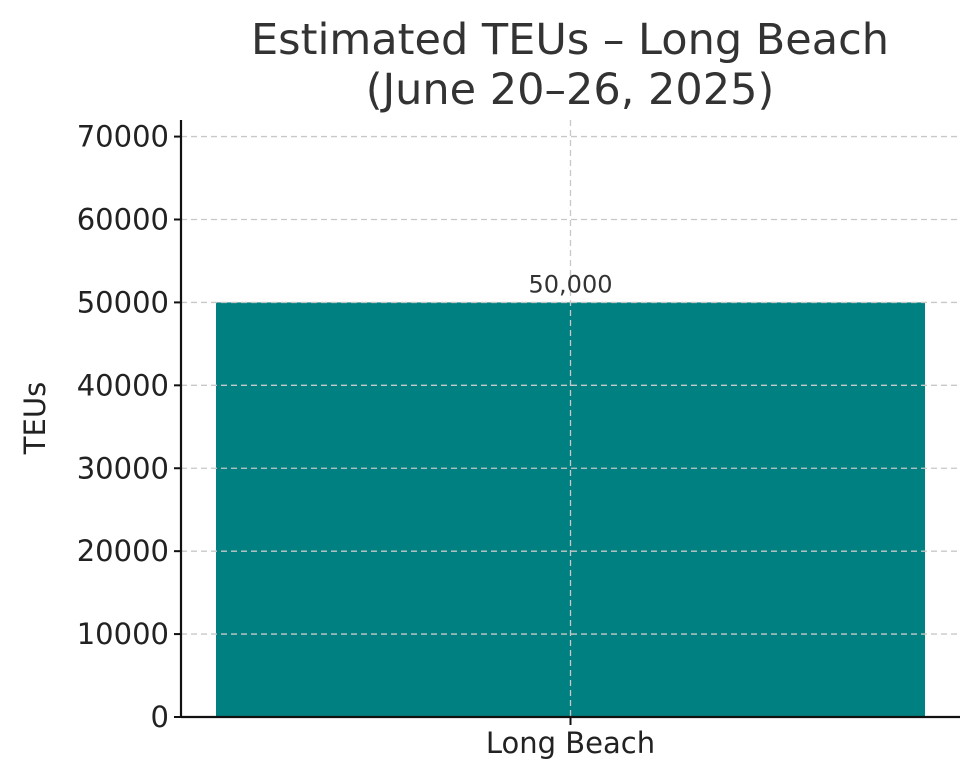 This screenshot has height=784, width=980. Describe the element at coordinates (570, 40) in the screenshot. I see `chart-title-line-1: Estimated TEUs – Long Beach` at that location.